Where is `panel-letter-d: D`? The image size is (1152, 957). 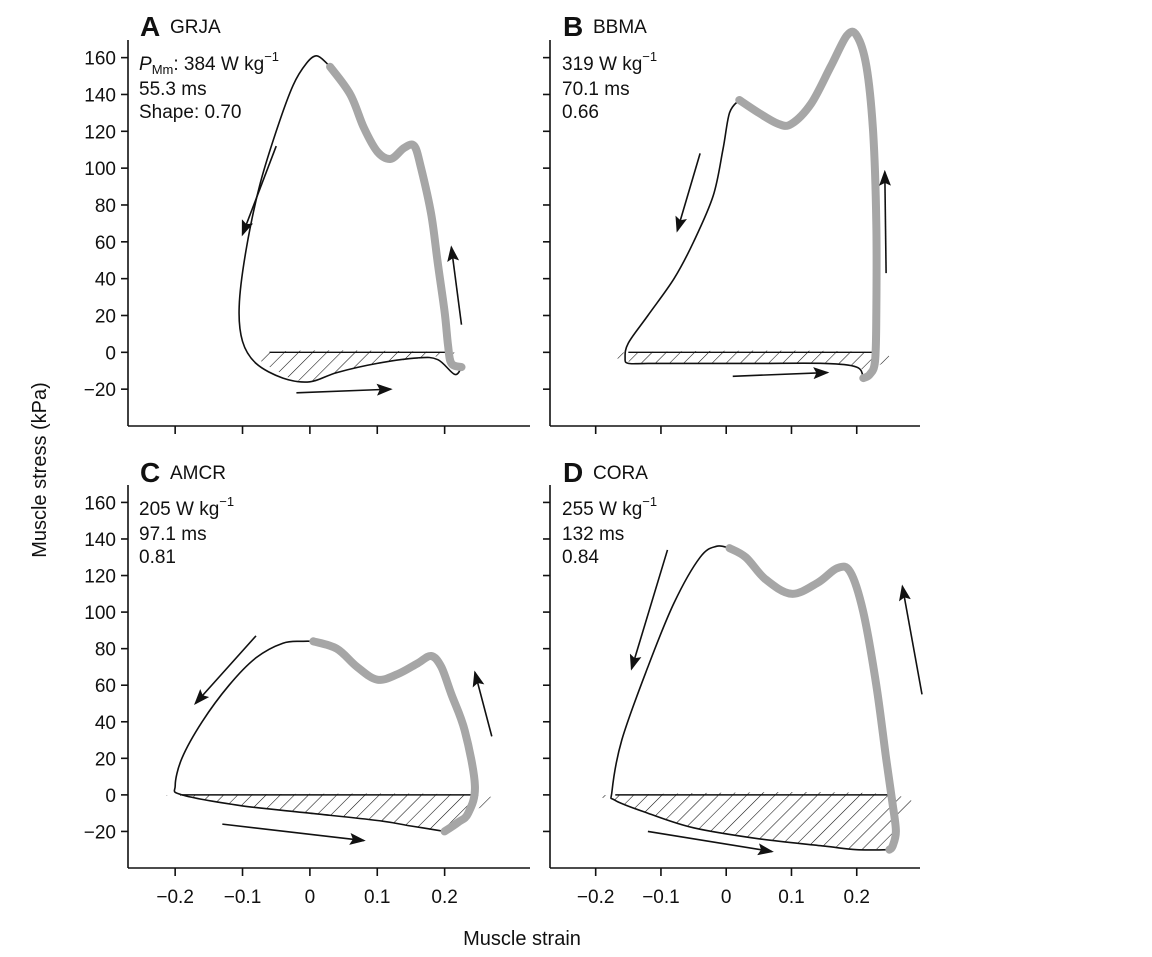
panel-letter-d: D is located at coordinates (573, 472).